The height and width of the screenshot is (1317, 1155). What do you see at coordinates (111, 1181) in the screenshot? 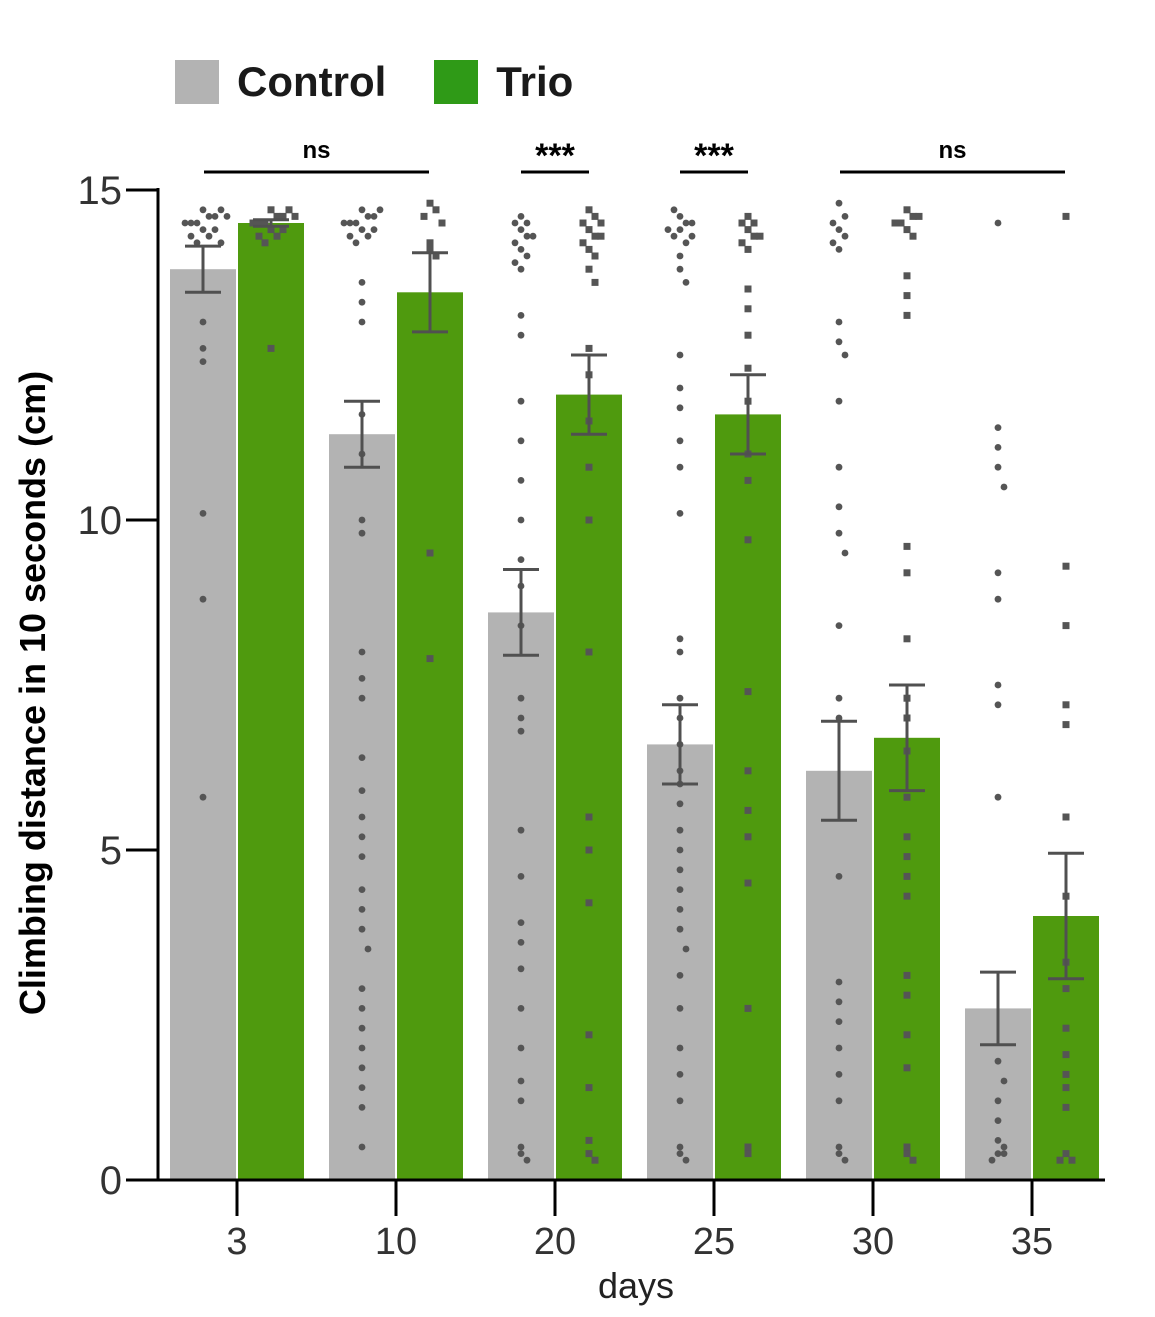
I see `y-tick-label-0: 0` at bounding box center [111, 1181].